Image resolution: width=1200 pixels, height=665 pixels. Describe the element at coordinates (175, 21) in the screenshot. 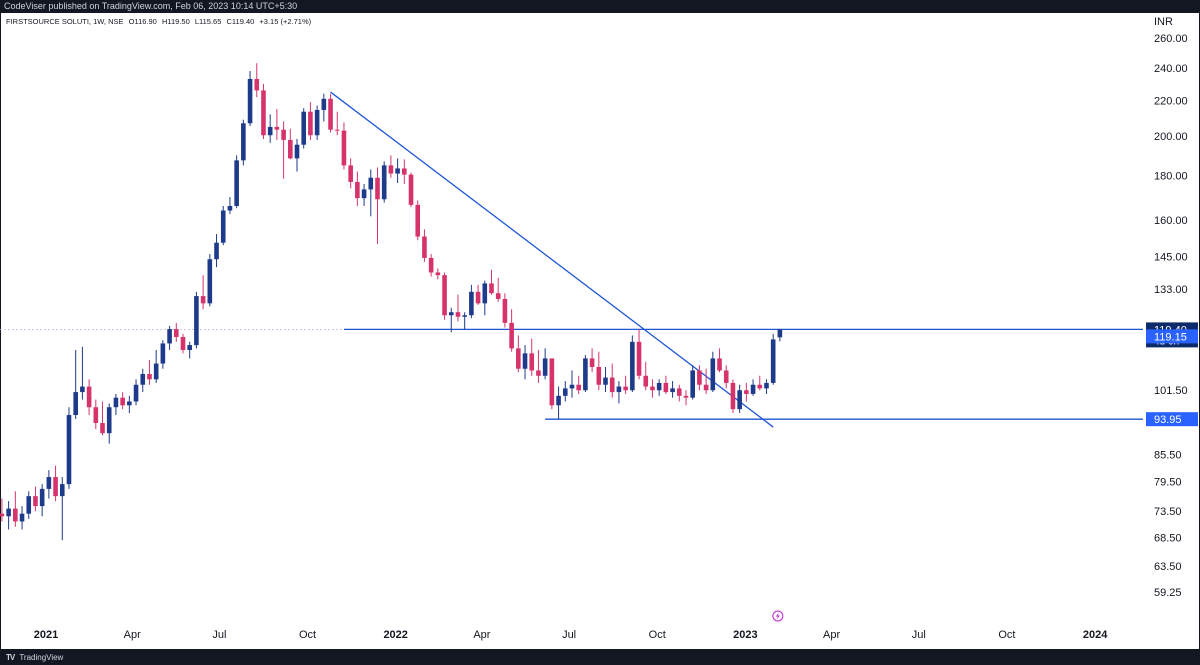

I see `ohlc-high: H119.50` at that location.